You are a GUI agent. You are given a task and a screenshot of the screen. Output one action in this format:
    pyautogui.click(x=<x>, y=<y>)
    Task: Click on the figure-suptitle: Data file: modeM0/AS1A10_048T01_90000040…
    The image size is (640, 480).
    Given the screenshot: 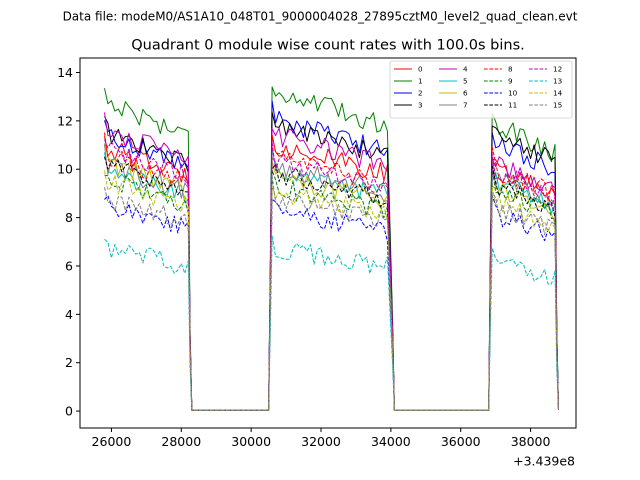 What is the action you would take?
    pyautogui.click(x=320, y=17)
    